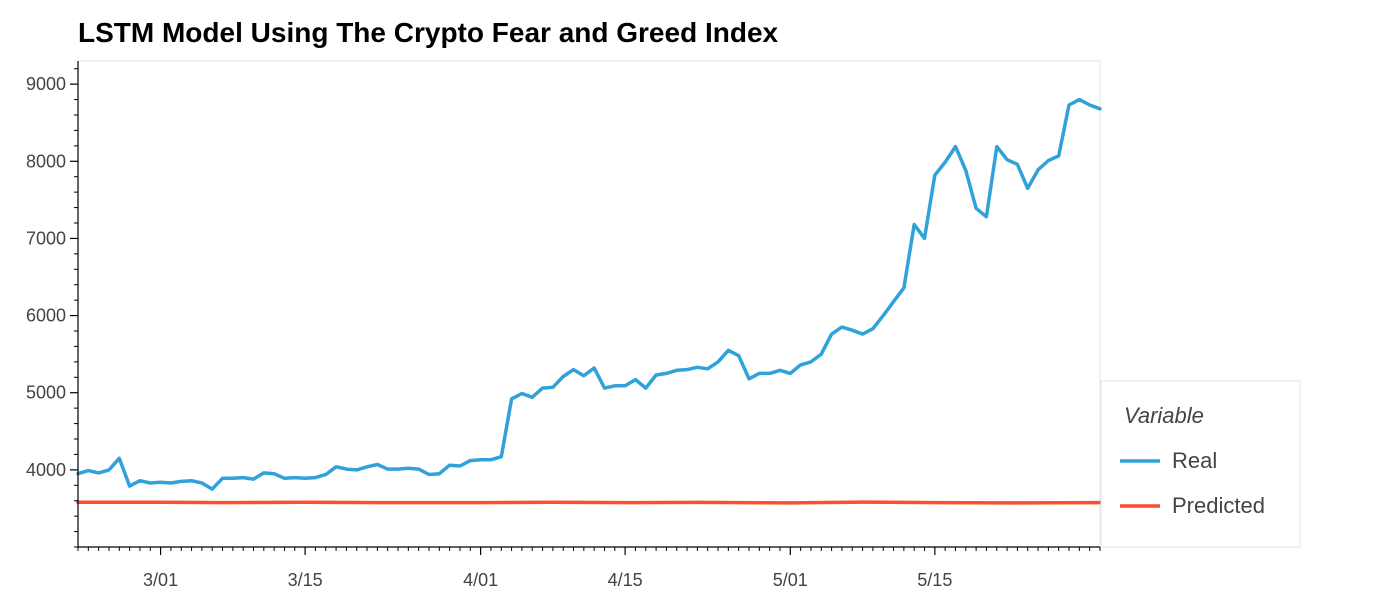 The image size is (1400, 600). Describe the element at coordinates (46, 238) in the screenshot. I see `y-tick-label: 7000` at that location.